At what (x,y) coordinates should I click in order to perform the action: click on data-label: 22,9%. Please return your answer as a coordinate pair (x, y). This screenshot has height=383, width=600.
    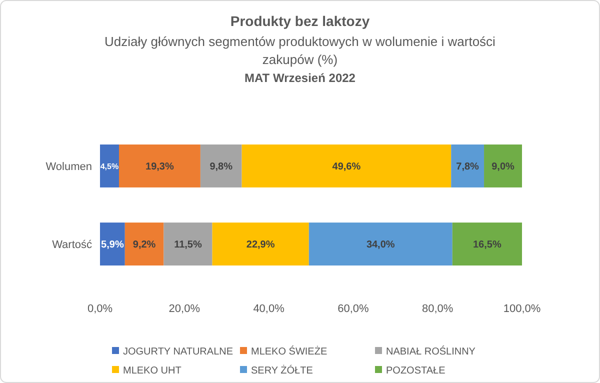
    Looking at the image, I should click on (260, 245).